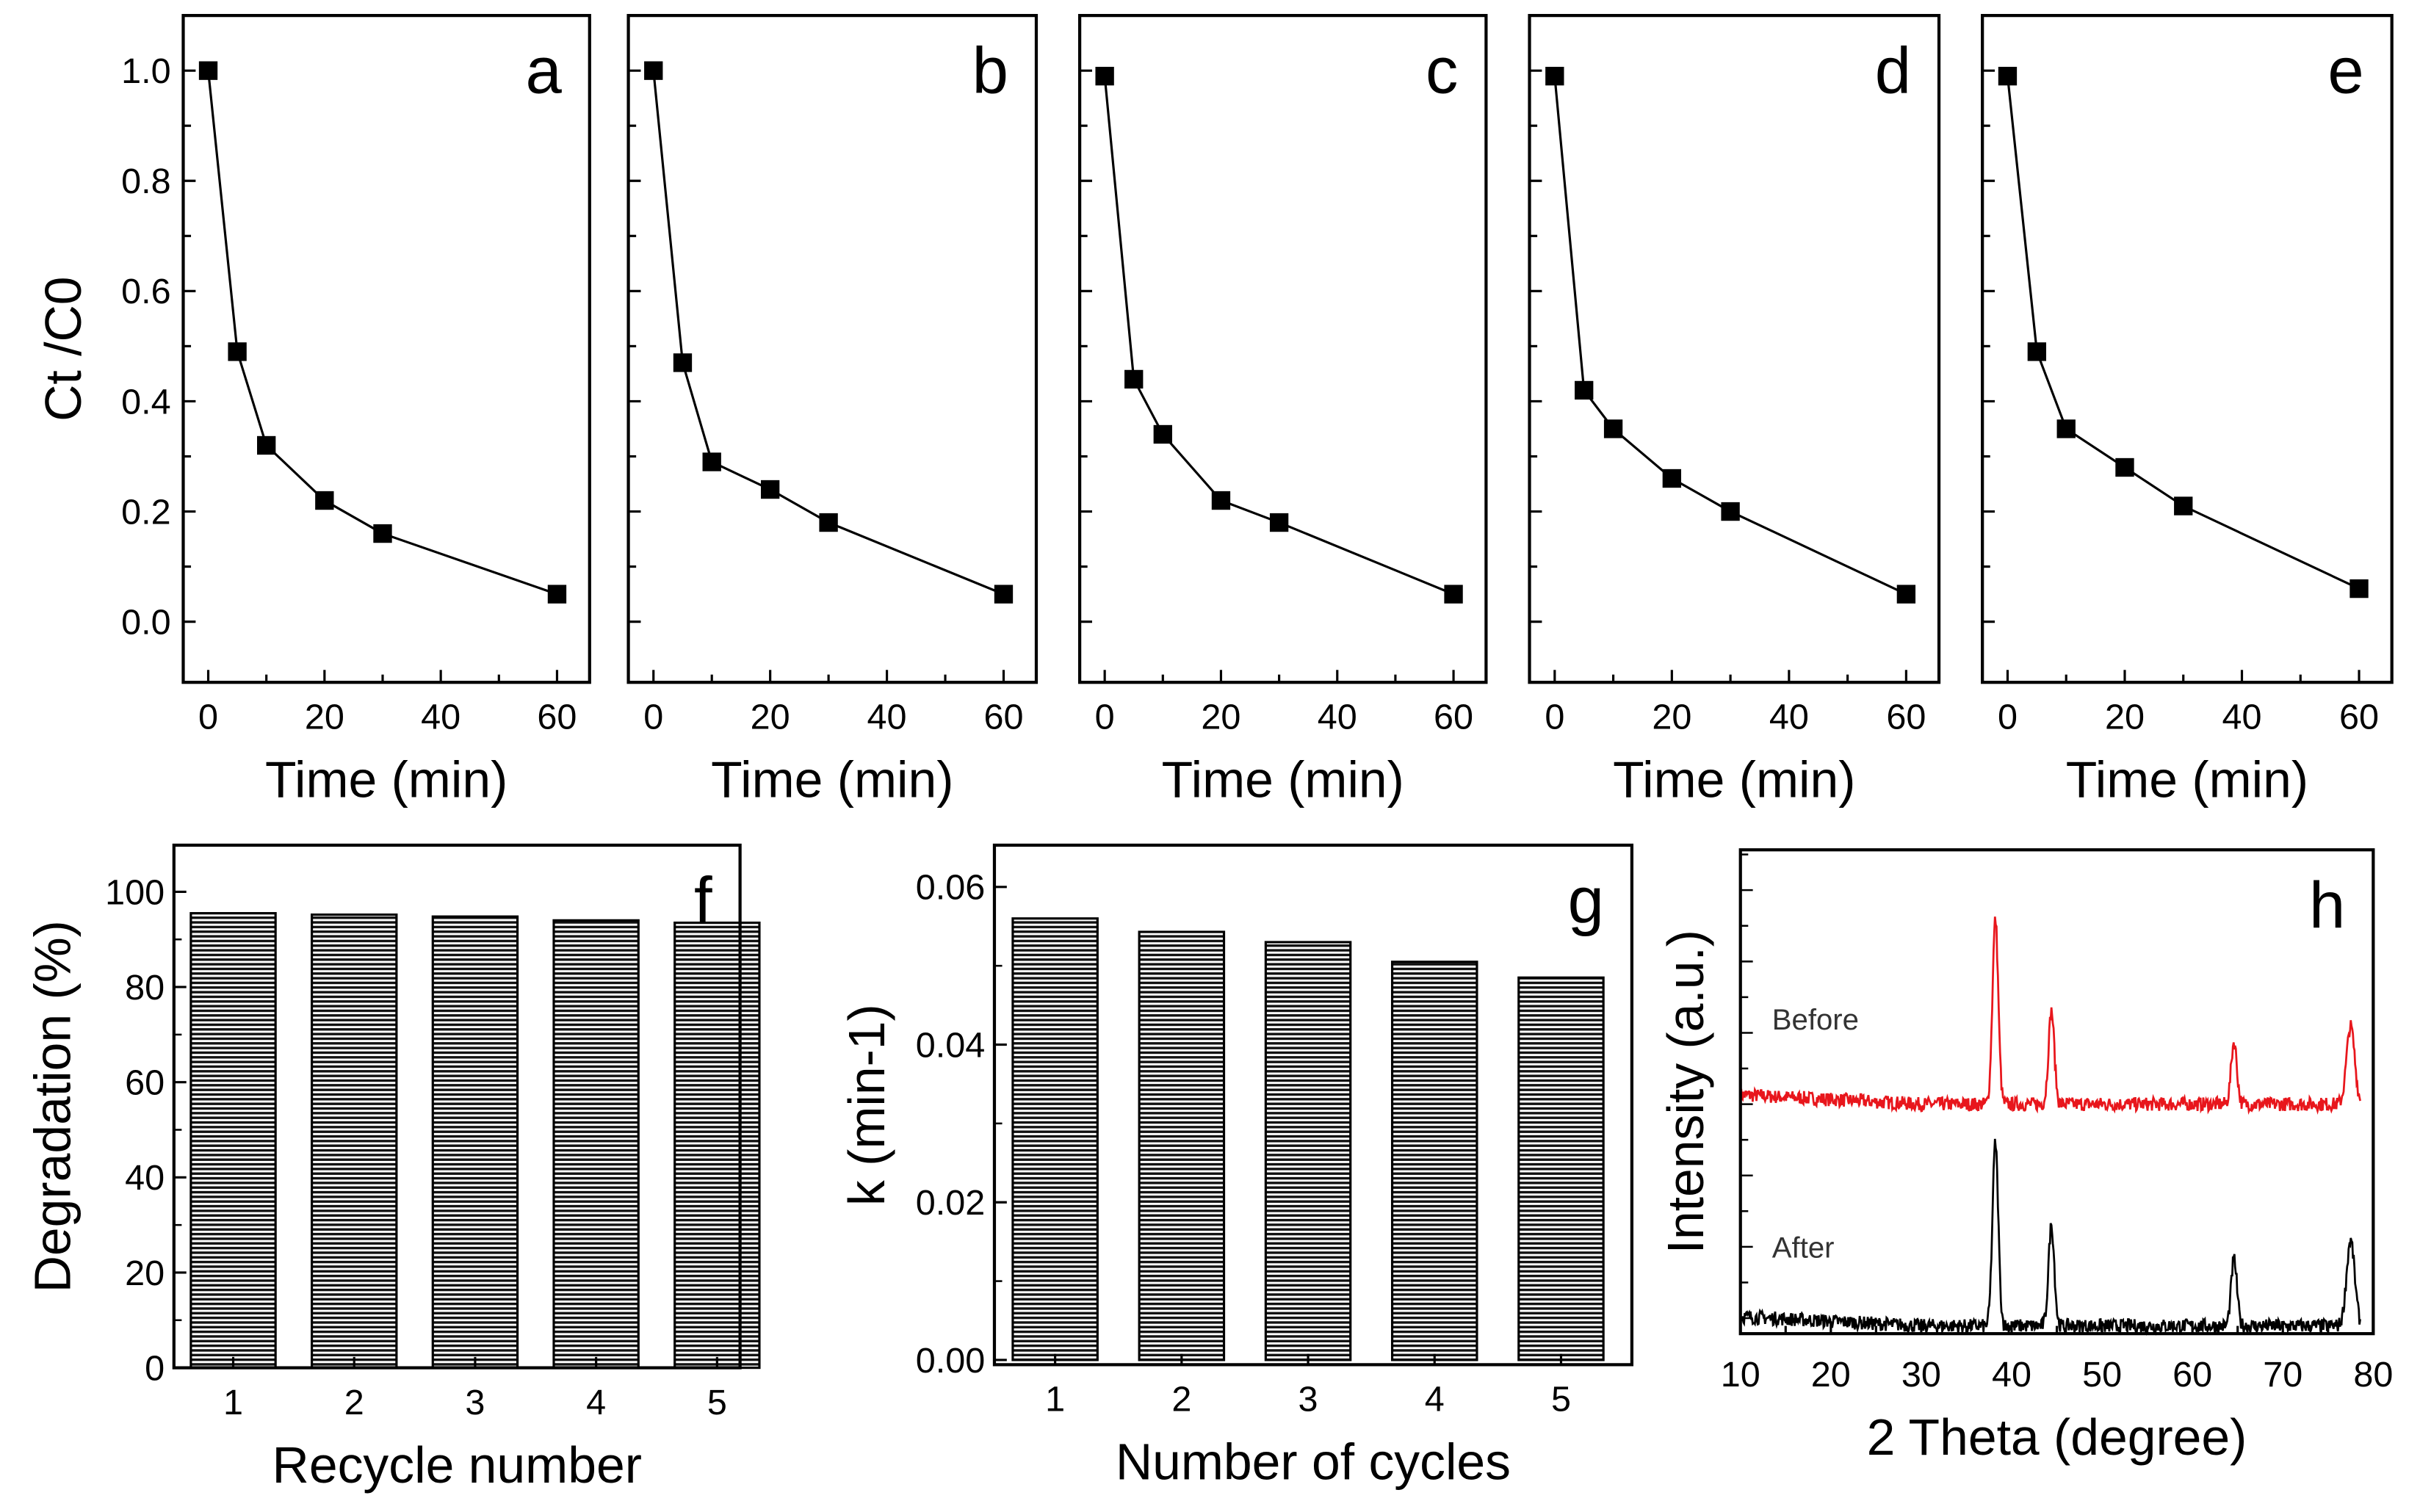 Image resolution: width=2420 pixels, height=1512 pixels. What do you see at coordinates (145, 1273) in the screenshot?
I see `y-tick-label: 20` at bounding box center [145, 1273].